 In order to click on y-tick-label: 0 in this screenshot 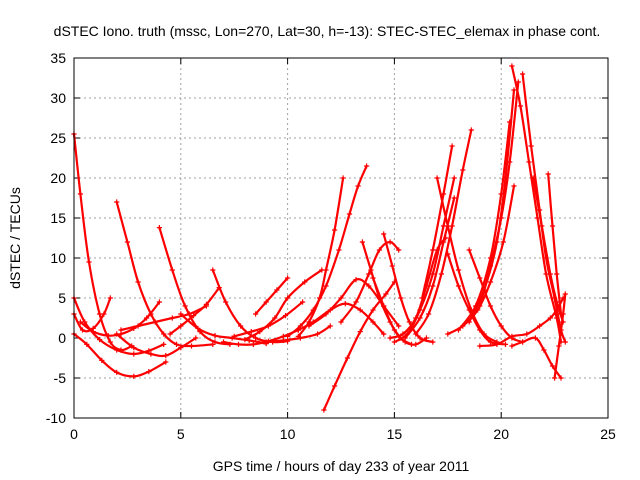, I will do `click(62, 338)`.